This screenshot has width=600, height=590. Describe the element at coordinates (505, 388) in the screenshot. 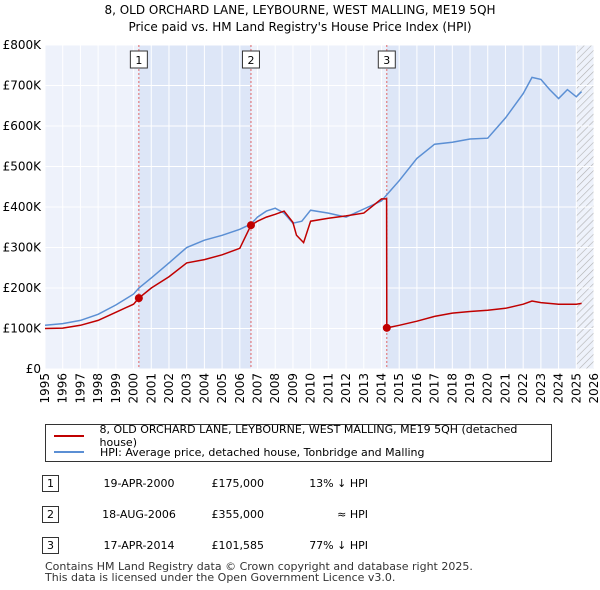

I see `x-tick-label: 2021` at that location.